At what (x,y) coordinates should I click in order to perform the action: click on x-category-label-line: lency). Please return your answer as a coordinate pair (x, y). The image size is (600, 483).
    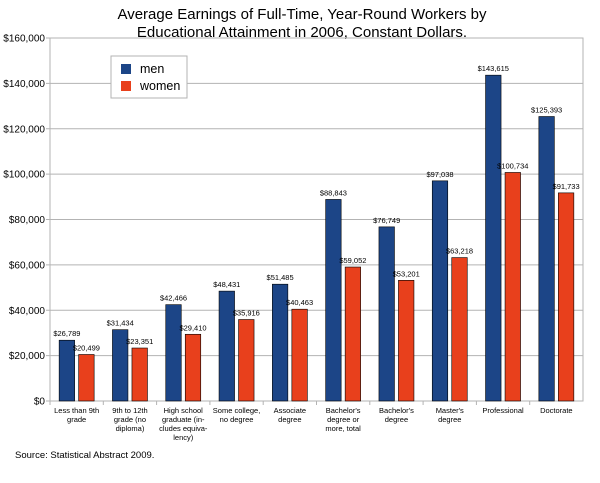
    Looking at the image, I should click on (183, 437).